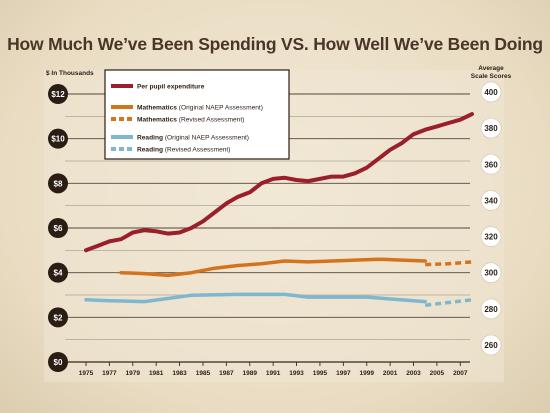 The image size is (550, 413). I want to click on left-axis-label: $ In Thousands, so click(70, 73).